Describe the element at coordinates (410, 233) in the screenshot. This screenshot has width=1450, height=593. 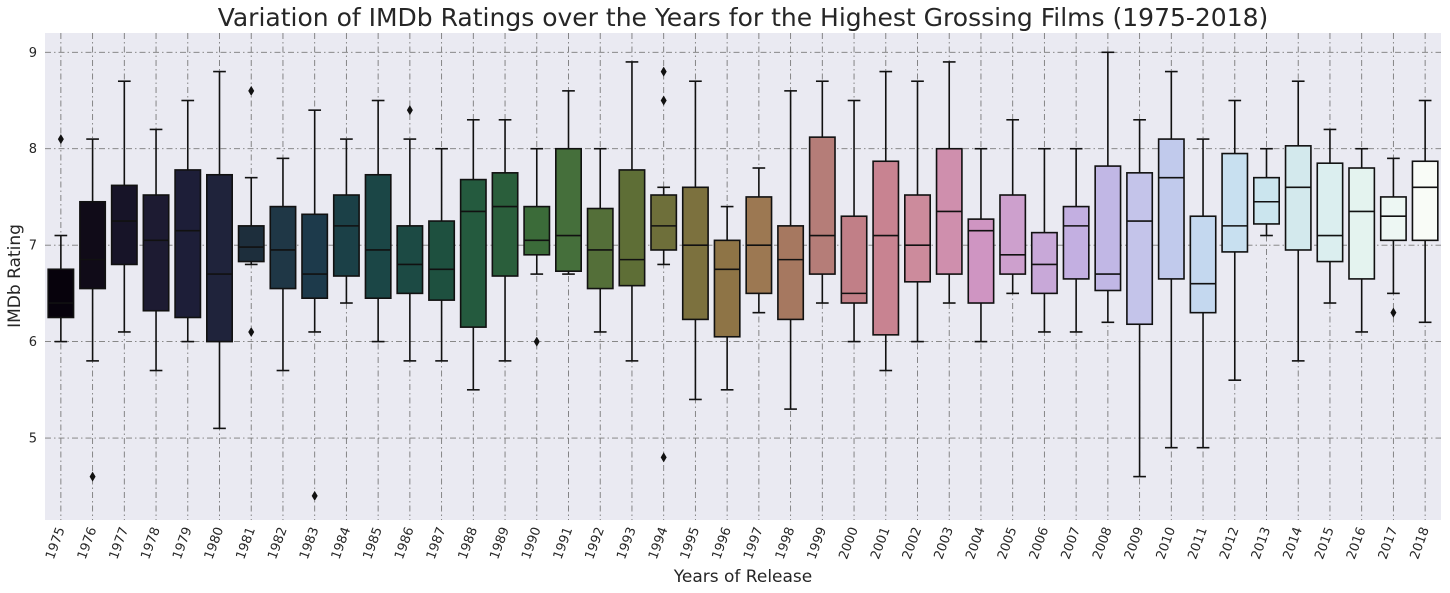
I see `box-1986` at that location.